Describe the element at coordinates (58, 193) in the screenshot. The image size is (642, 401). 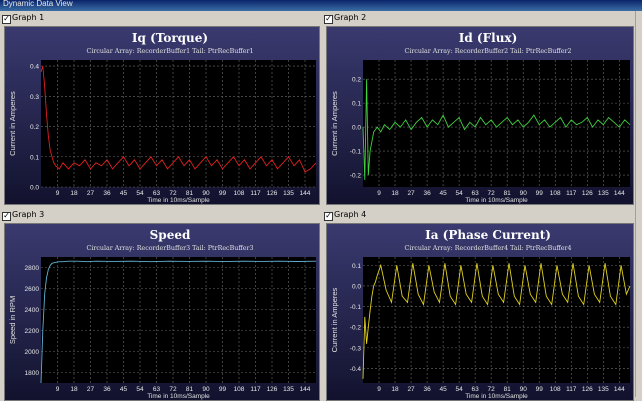
I see `chart-1-xtick-label: 9` at that location.